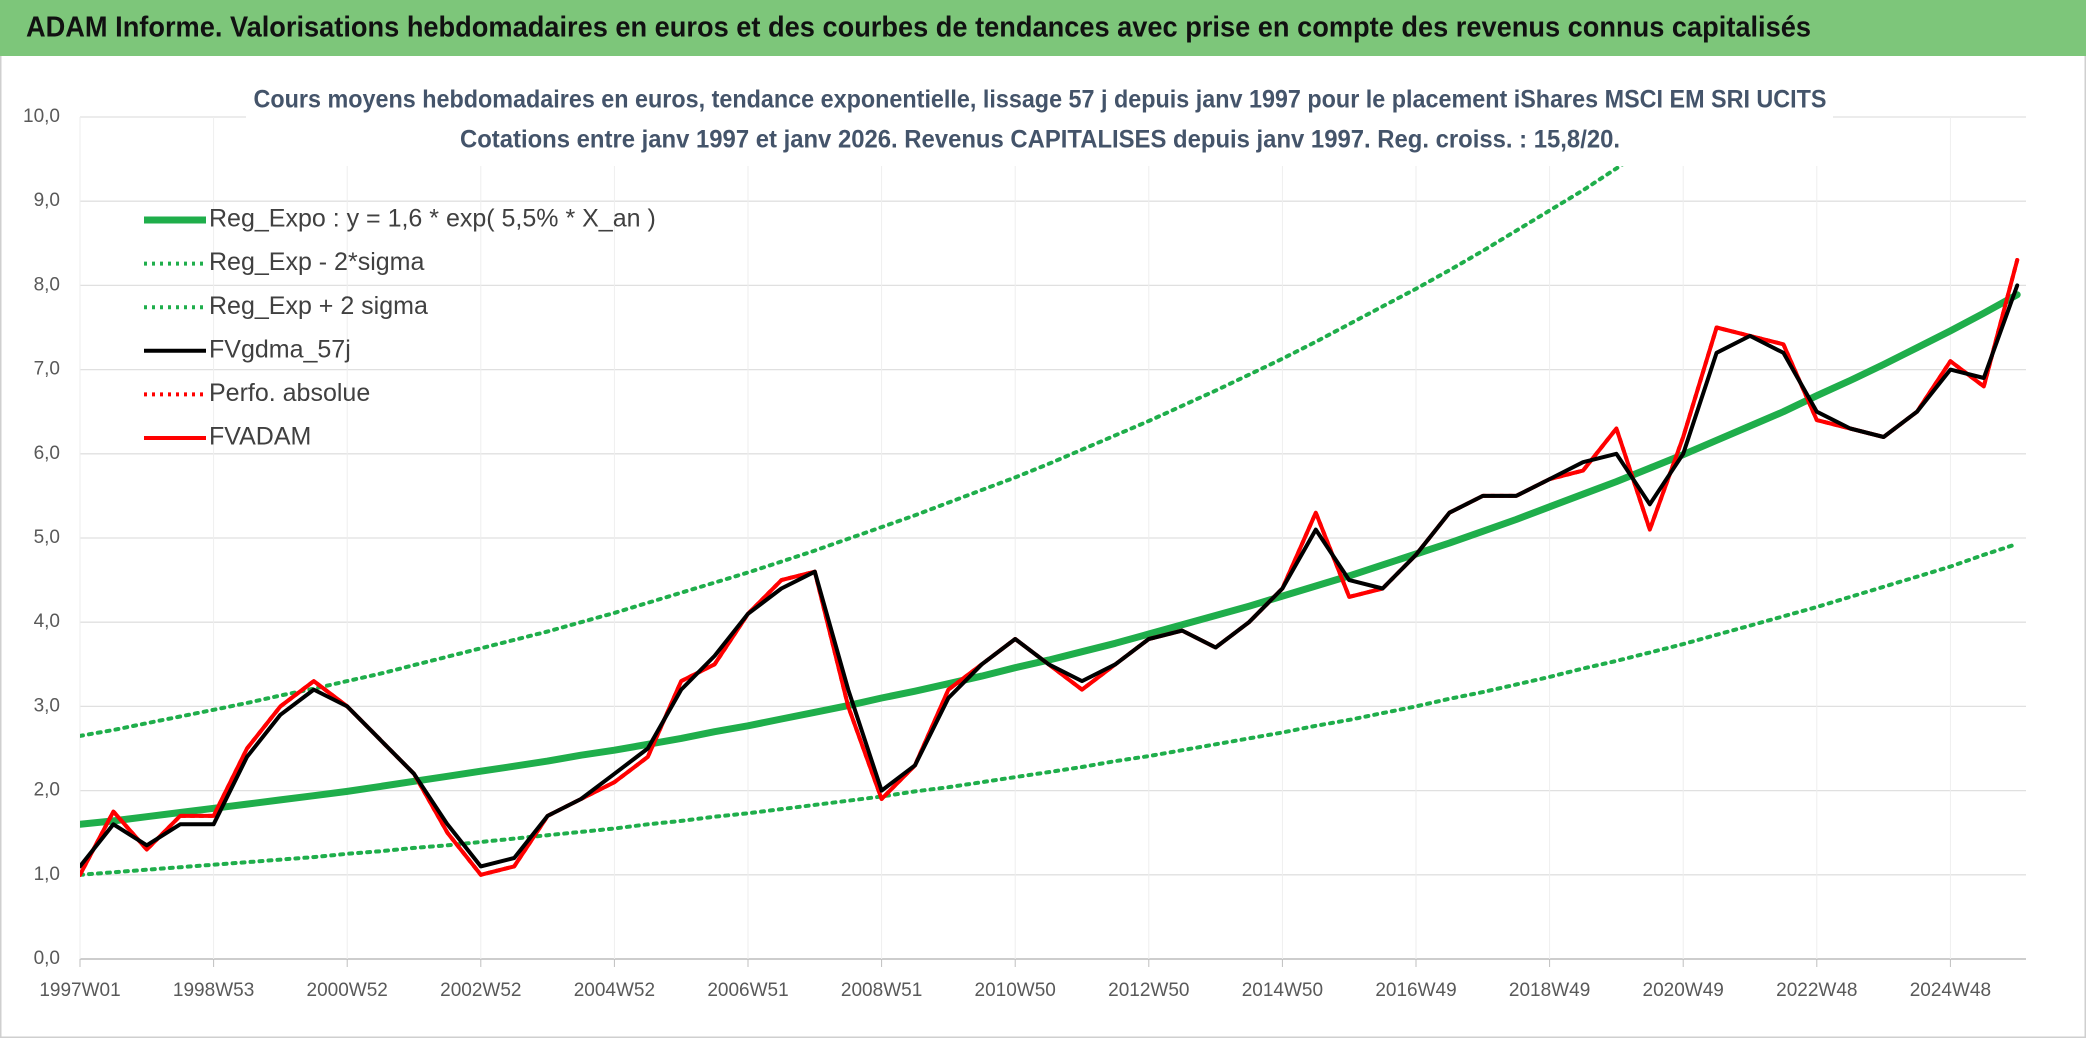 The image size is (2086, 1038). I want to click on y-tick-label: 6,0, so click(47, 453).